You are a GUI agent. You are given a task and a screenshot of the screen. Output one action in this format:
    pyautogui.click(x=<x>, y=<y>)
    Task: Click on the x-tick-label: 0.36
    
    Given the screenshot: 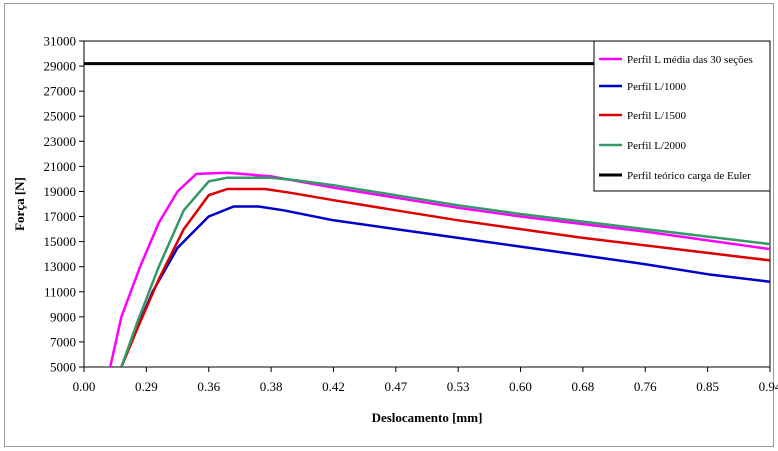 What is the action you would take?
    pyautogui.click(x=208, y=386)
    